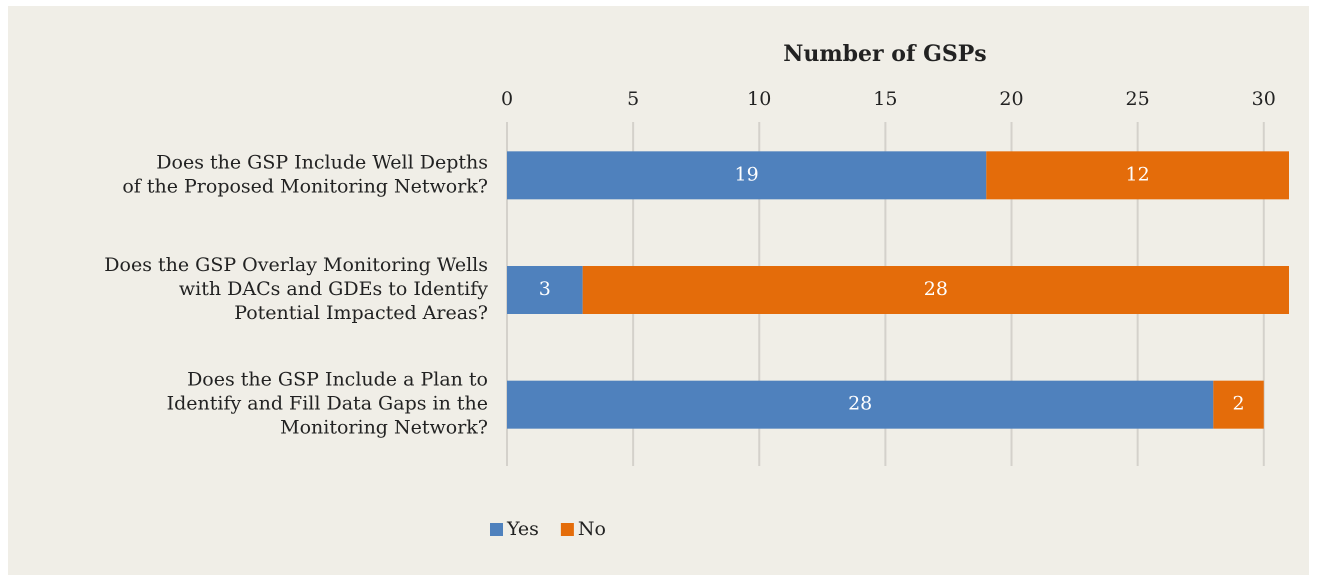 The height and width of the screenshot is (581, 1317). Describe the element at coordinates (384, 428) in the screenshot. I see `y-tick-label: Monitoring Network?` at that location.